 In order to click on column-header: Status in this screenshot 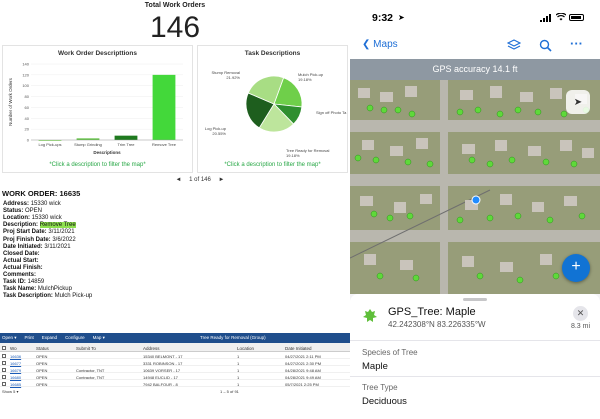, I will do `click(42, 348)`.